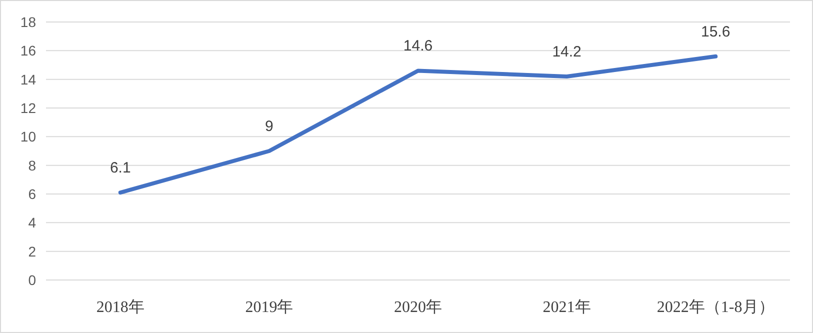 The image size is (813, 333). I want to click on x-tick-label: 2018年, so click(120, 307).